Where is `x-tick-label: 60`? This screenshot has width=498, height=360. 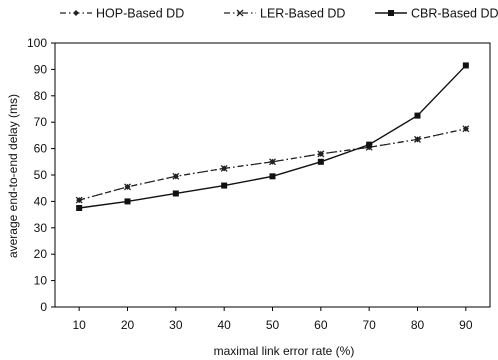 x-tick-label: 60 is located at coordinates (321, 325).